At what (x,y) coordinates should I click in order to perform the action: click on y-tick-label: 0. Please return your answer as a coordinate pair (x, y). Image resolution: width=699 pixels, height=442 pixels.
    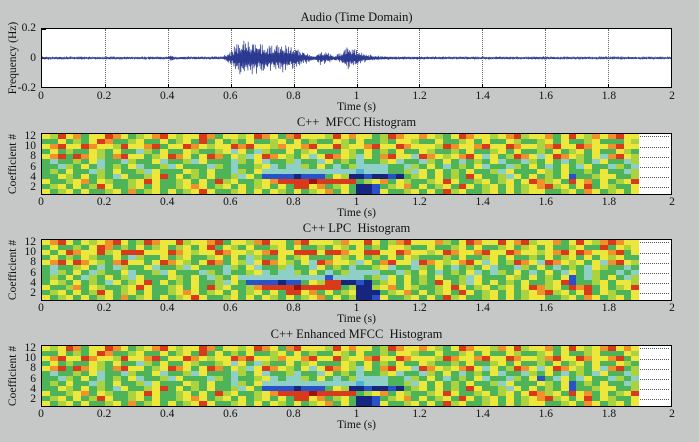
    Looking at the image, I should click on (33, 58).